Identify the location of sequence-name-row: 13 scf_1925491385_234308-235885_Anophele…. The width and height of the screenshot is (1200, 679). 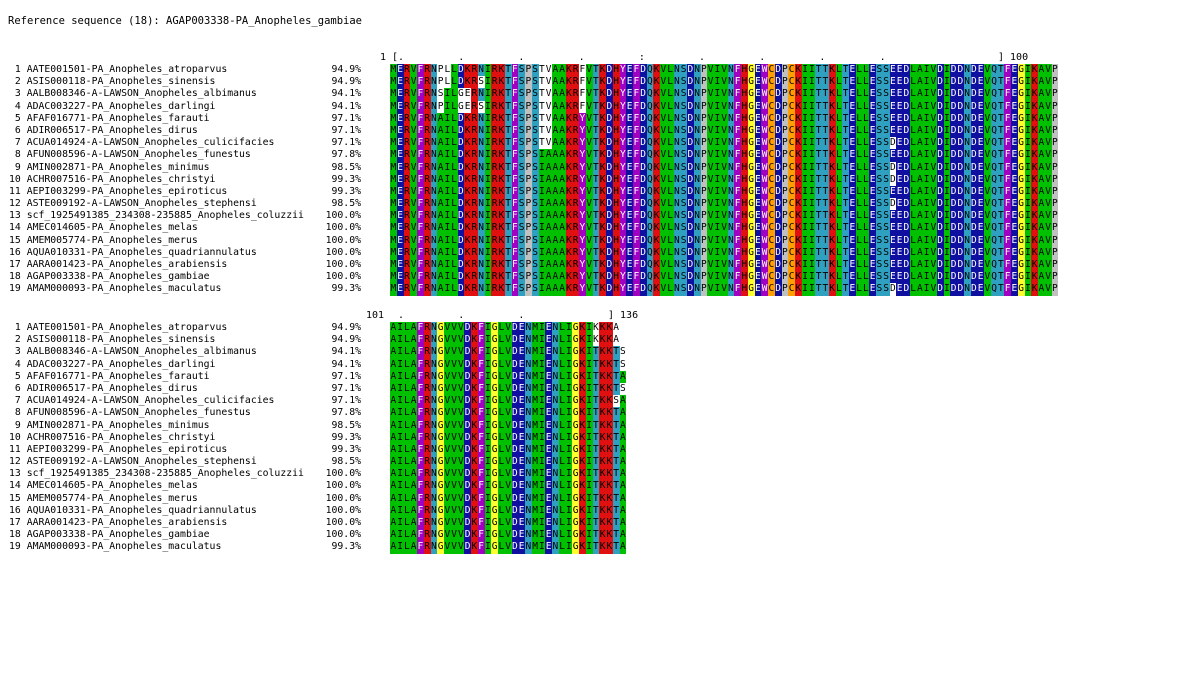
(185, 216).